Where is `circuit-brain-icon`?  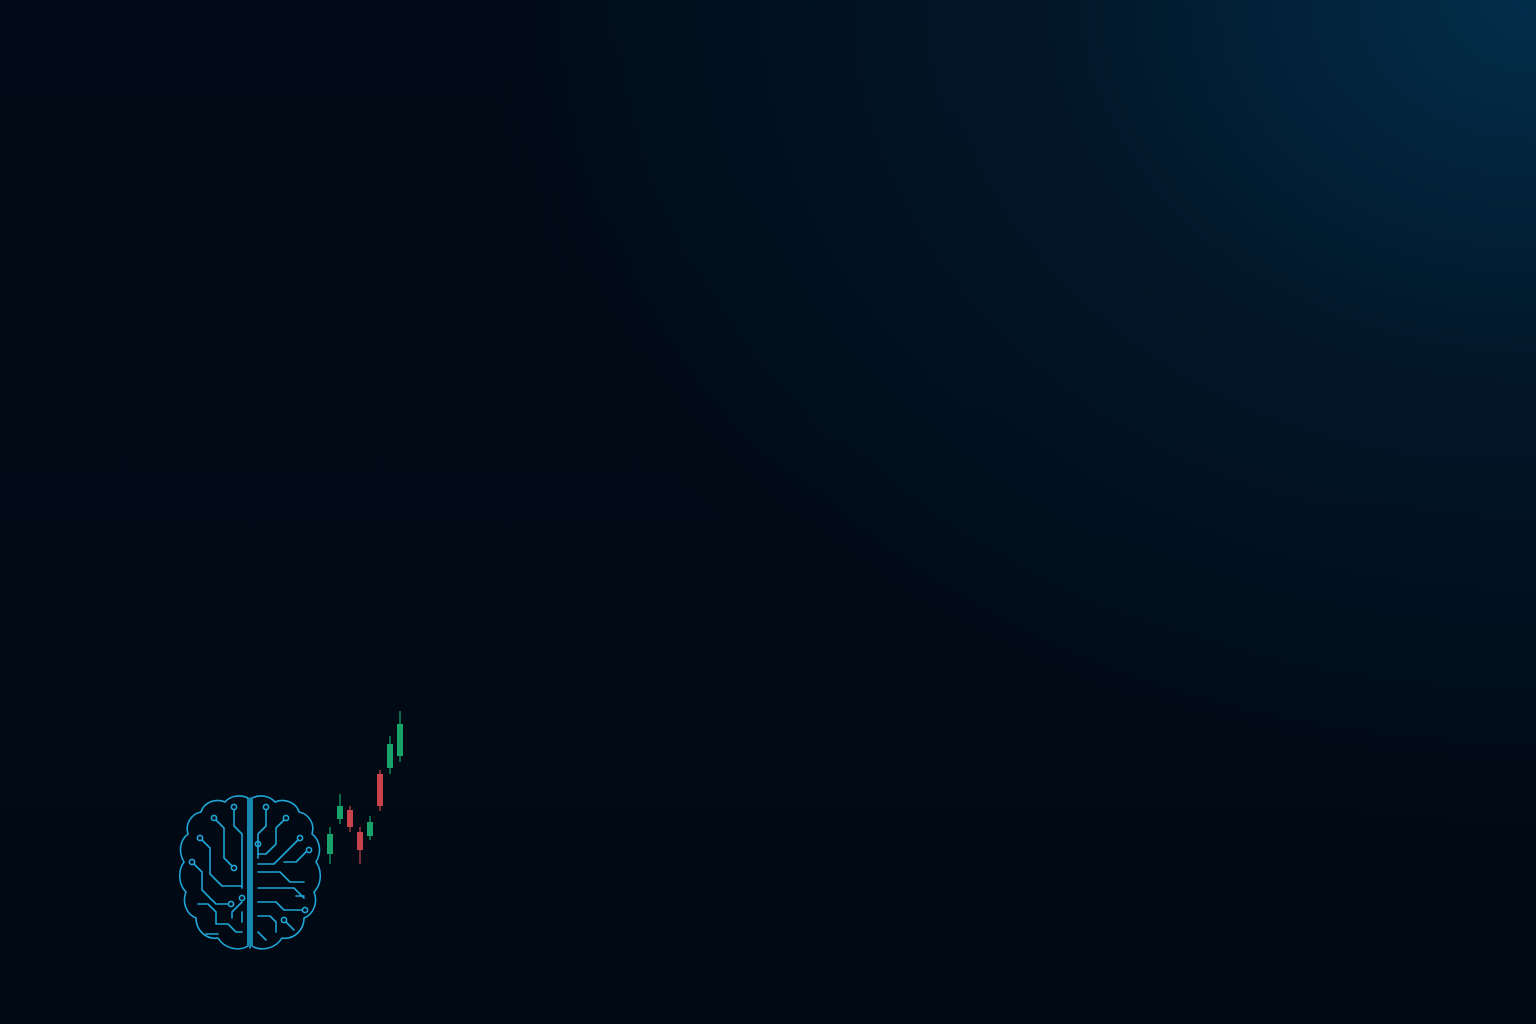 circuit-brain-icon is located at coordinates (250, 876).